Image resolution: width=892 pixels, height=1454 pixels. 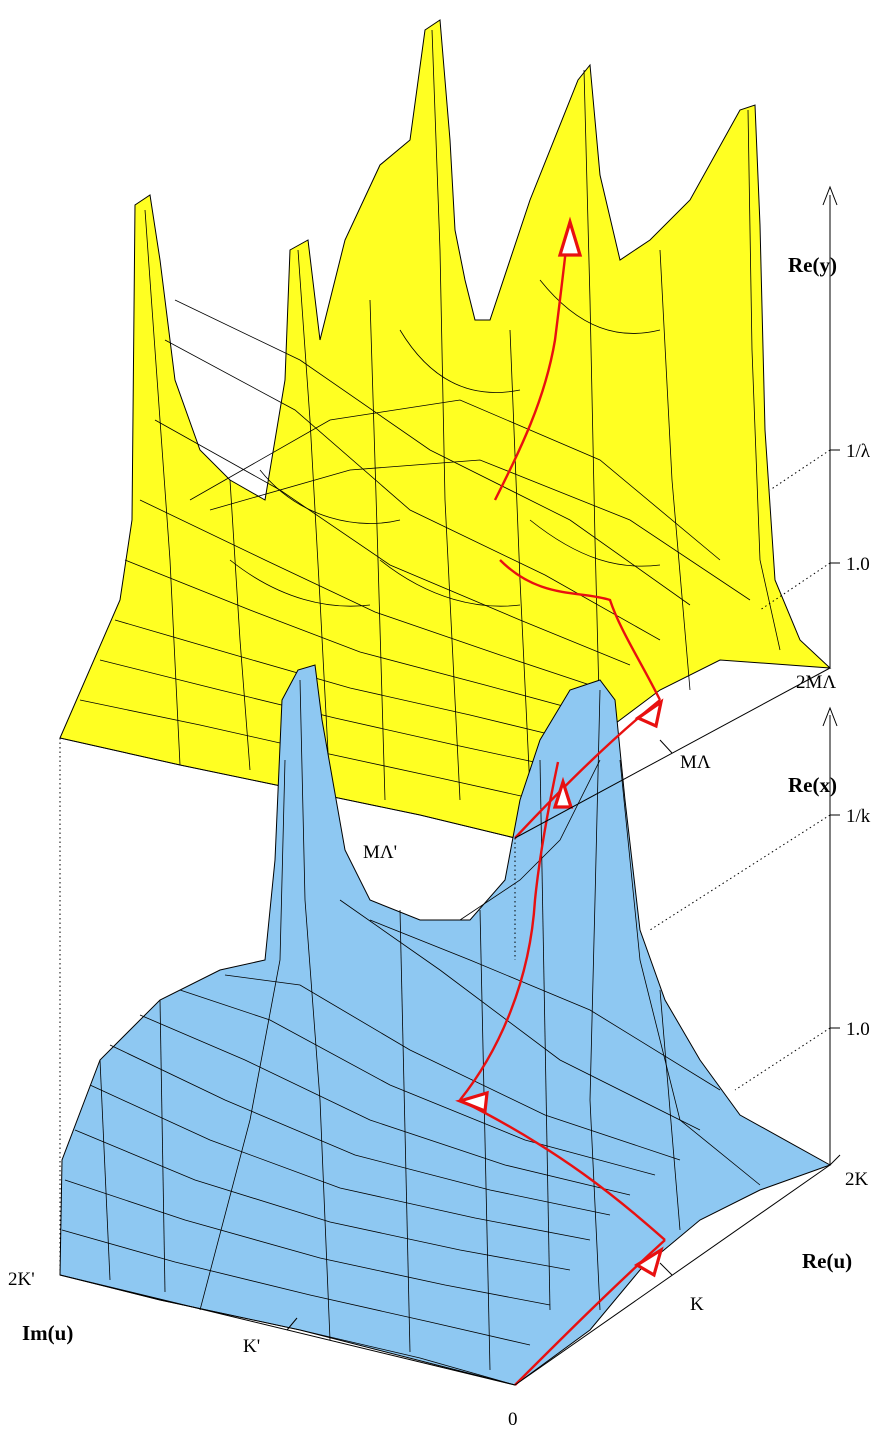 I want to click on tick-label-ml: MΛ, so click(x=695, y=762).